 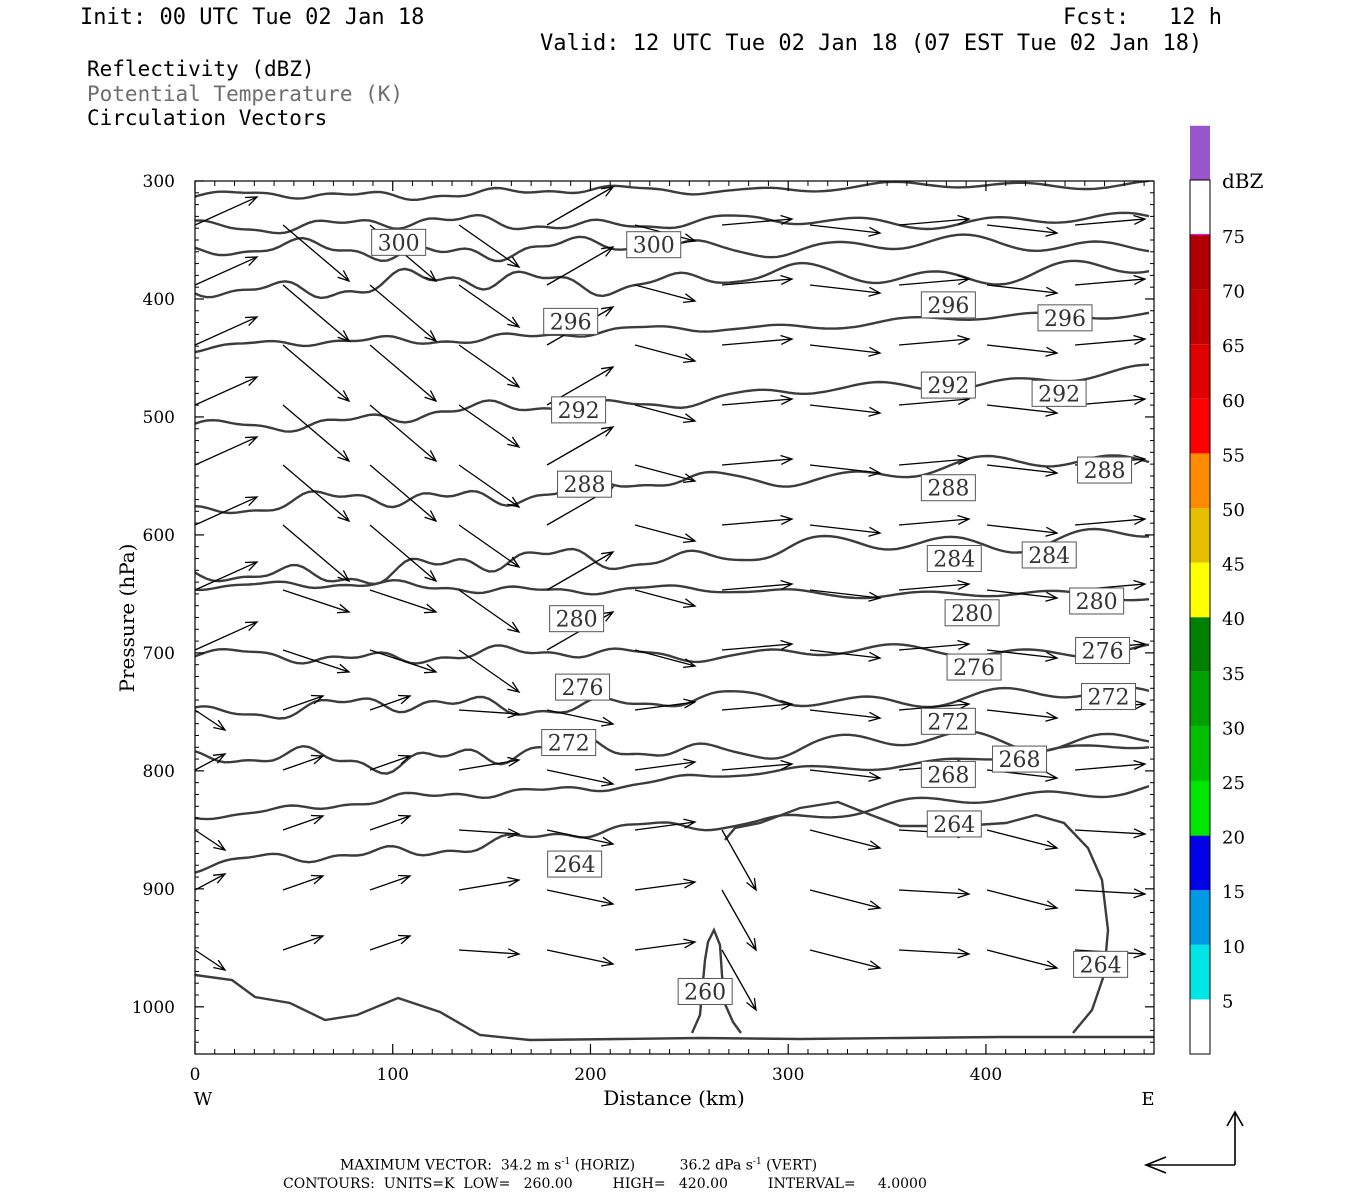 I want to click on y-tick-label: 300, so click(x=159, y=182).